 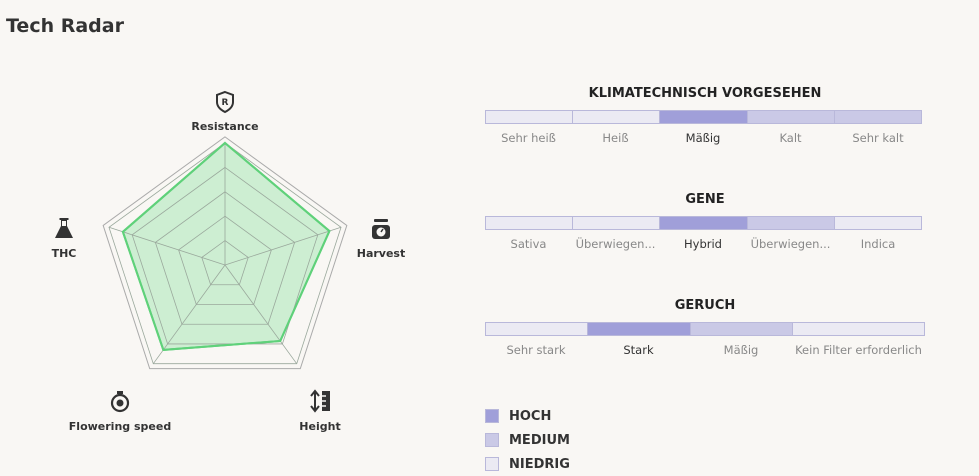 What do you see at coordinates (64, 228) in the screenshot?
I see `flask-icon` at bounding box center [64, 228].